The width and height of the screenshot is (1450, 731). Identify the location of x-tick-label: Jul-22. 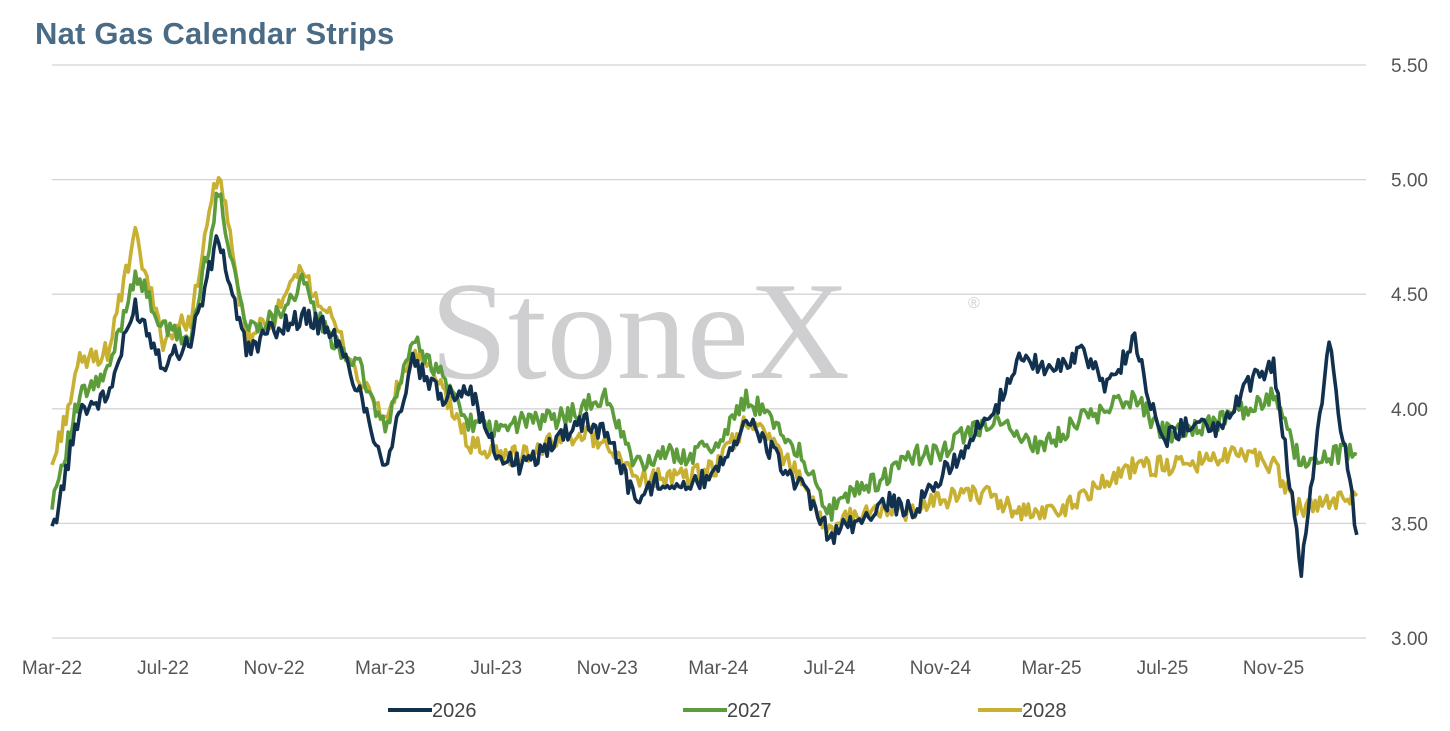
(163, 668).